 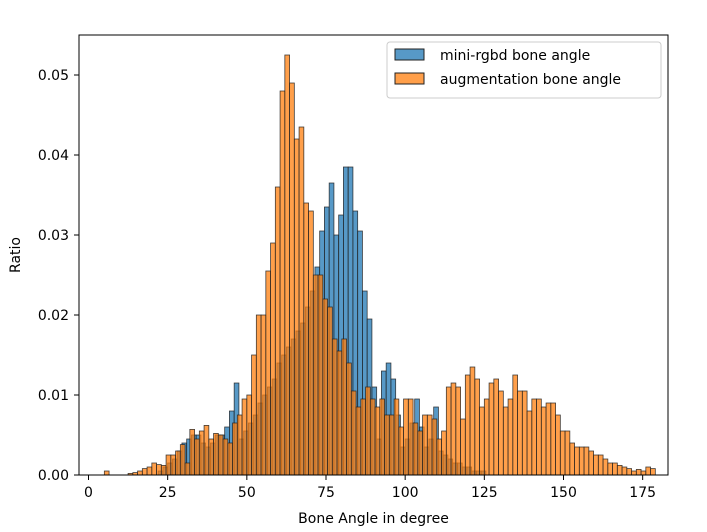 I want to click on x-tick-label: 75, so click(x=326, y=493).